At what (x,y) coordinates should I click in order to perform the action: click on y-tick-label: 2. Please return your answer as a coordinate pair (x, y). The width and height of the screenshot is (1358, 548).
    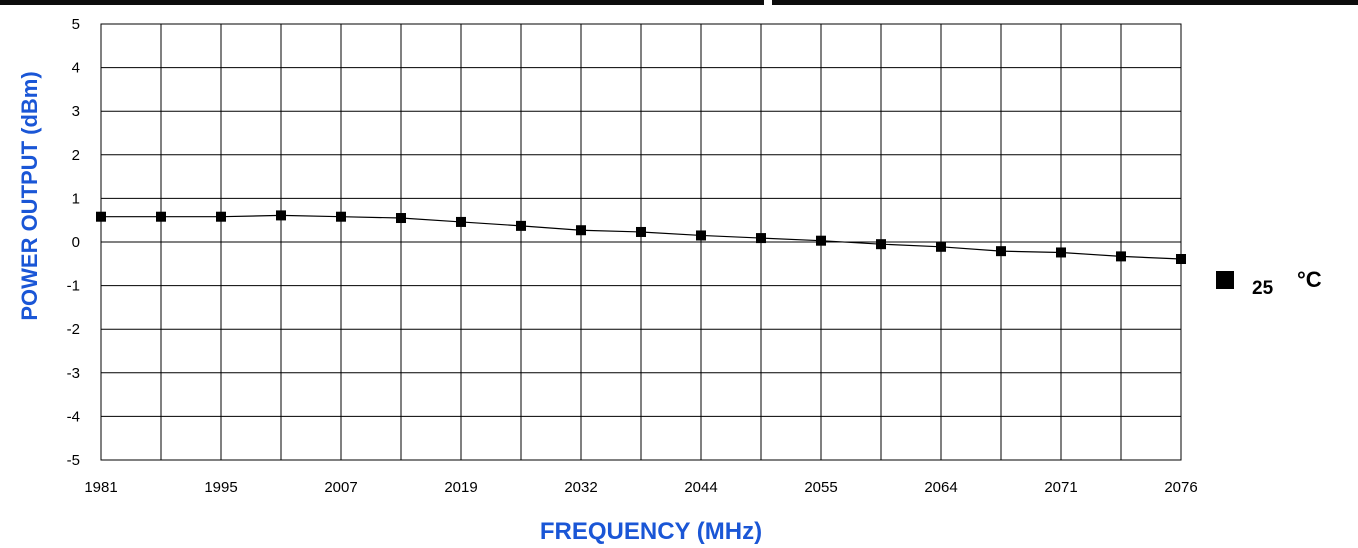
    Looking at the image, I should click on (76, 155).